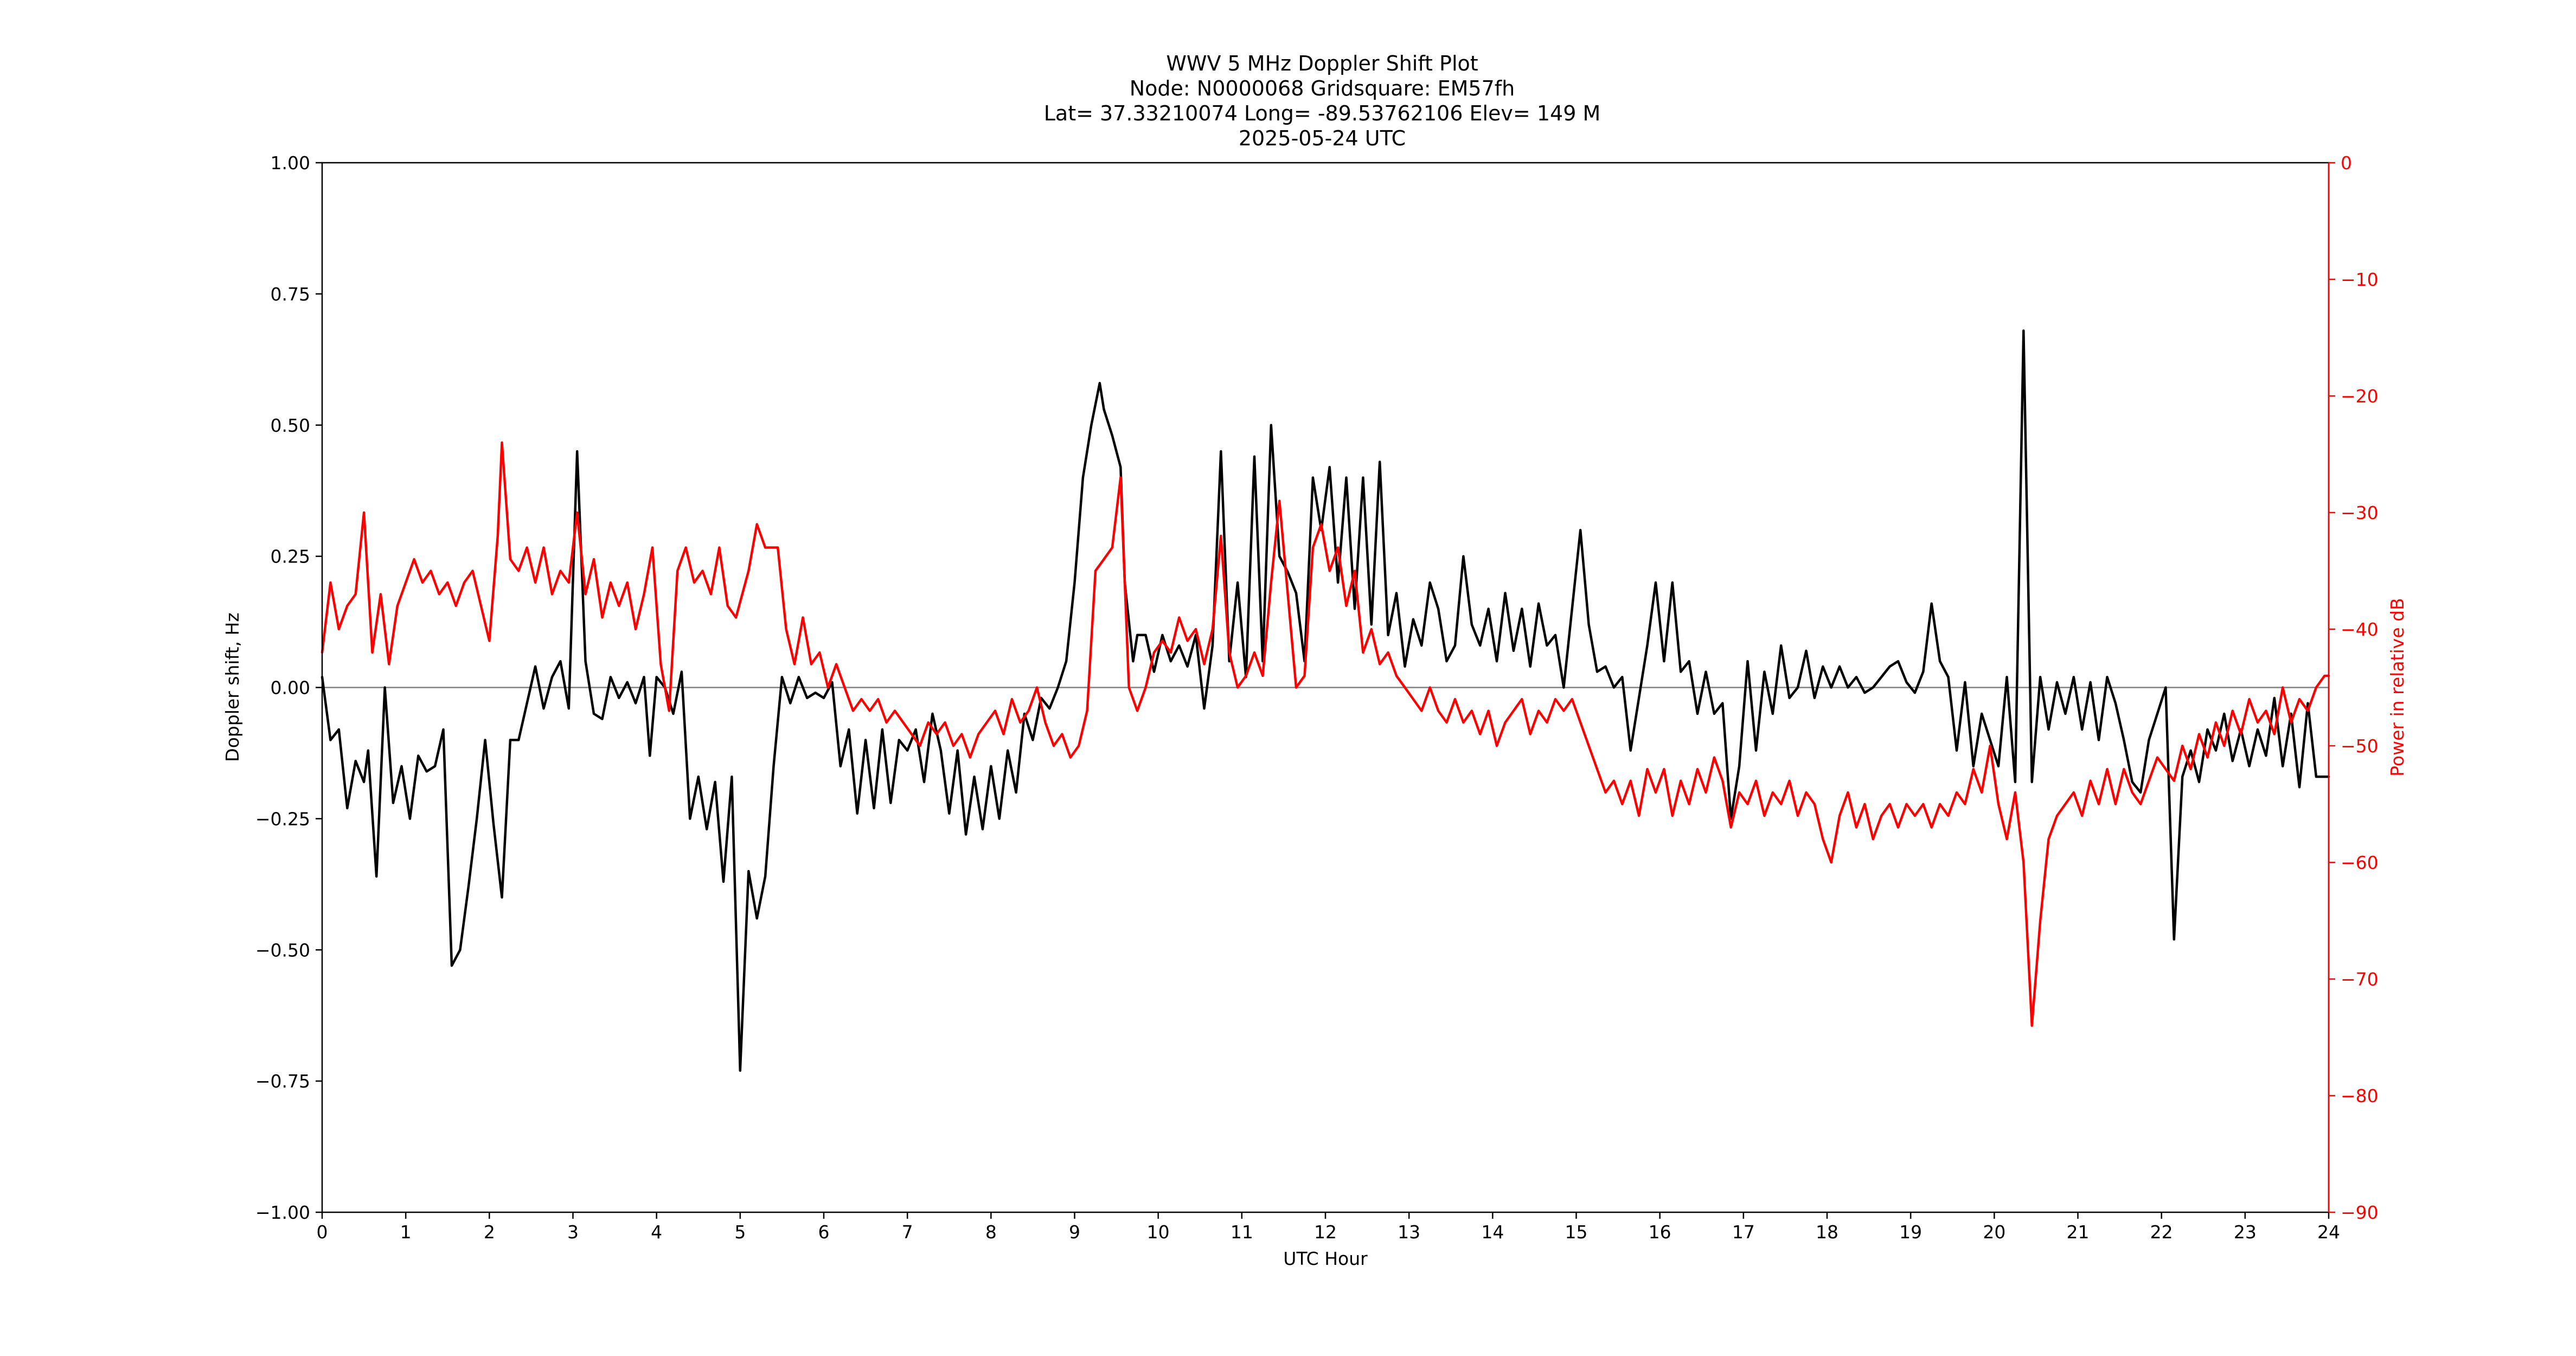 The width and height of the screenshot is (2576, 1356). I want to click on chart-title-line-1: WWV 5 MHz Doppler Shift Plot, so click(1322, 63).